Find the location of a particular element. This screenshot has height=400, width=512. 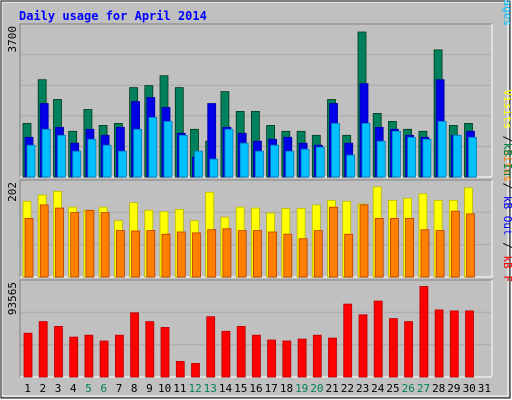

day-label-29: 29 is located at coordinates (453, 388).